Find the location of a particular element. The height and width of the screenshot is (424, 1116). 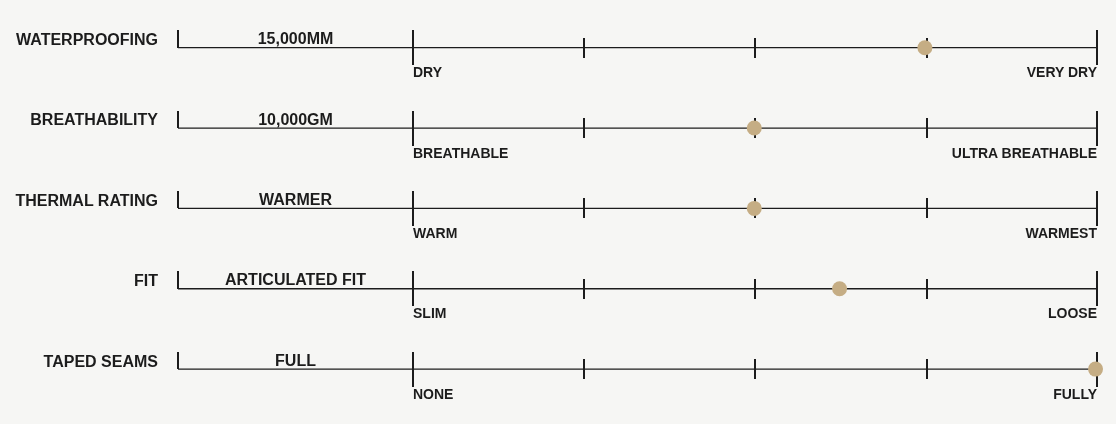

annotation: LOOSE is located at coordinates (1072, 313).